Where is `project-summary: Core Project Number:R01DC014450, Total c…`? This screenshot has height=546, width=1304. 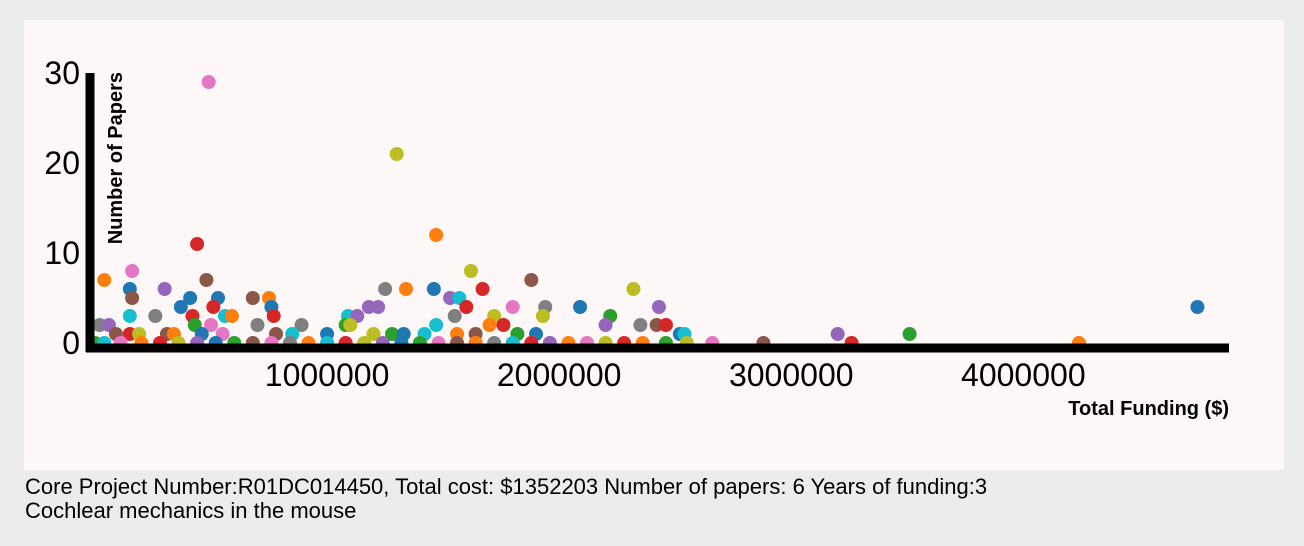 project-summary: Core Project Number:R01DC014450, Total c… is located at coordinates (506, 486).